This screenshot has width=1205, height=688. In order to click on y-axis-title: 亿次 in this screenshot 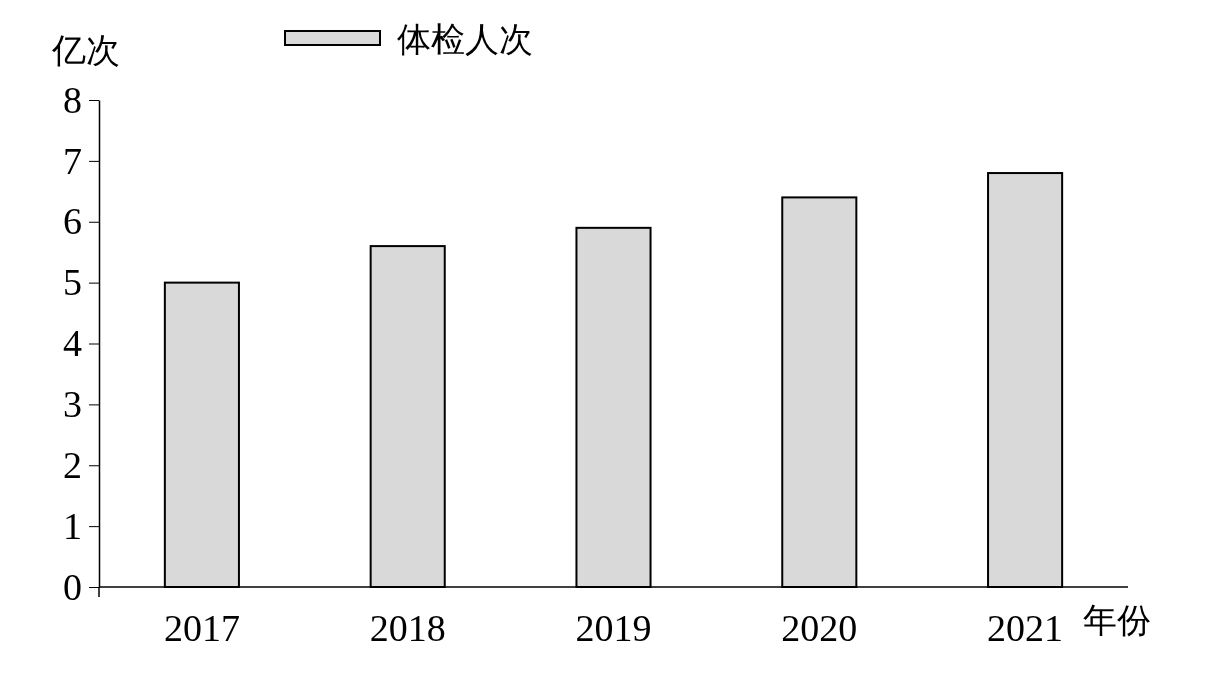, I will do `click(85, 50)`.